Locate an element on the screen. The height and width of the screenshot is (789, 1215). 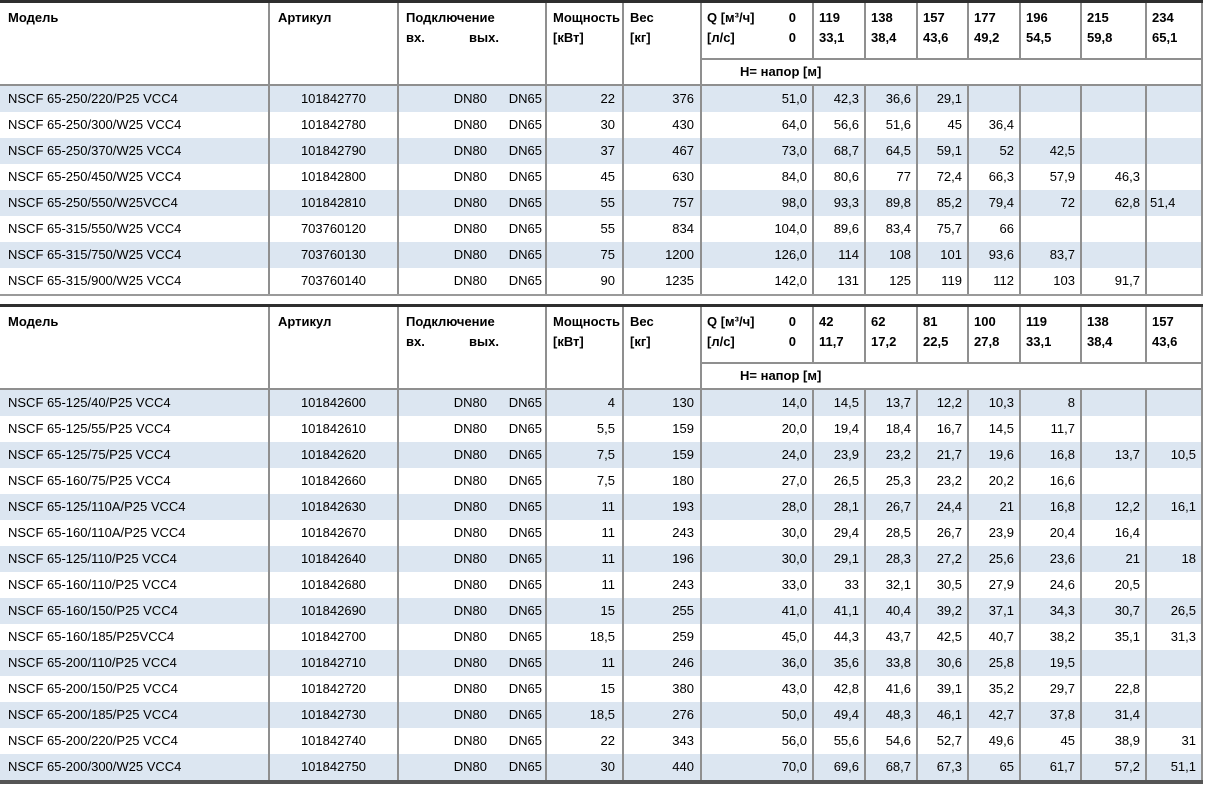
flow-label-ls: [л/с] is located at coordinates (721, 341).